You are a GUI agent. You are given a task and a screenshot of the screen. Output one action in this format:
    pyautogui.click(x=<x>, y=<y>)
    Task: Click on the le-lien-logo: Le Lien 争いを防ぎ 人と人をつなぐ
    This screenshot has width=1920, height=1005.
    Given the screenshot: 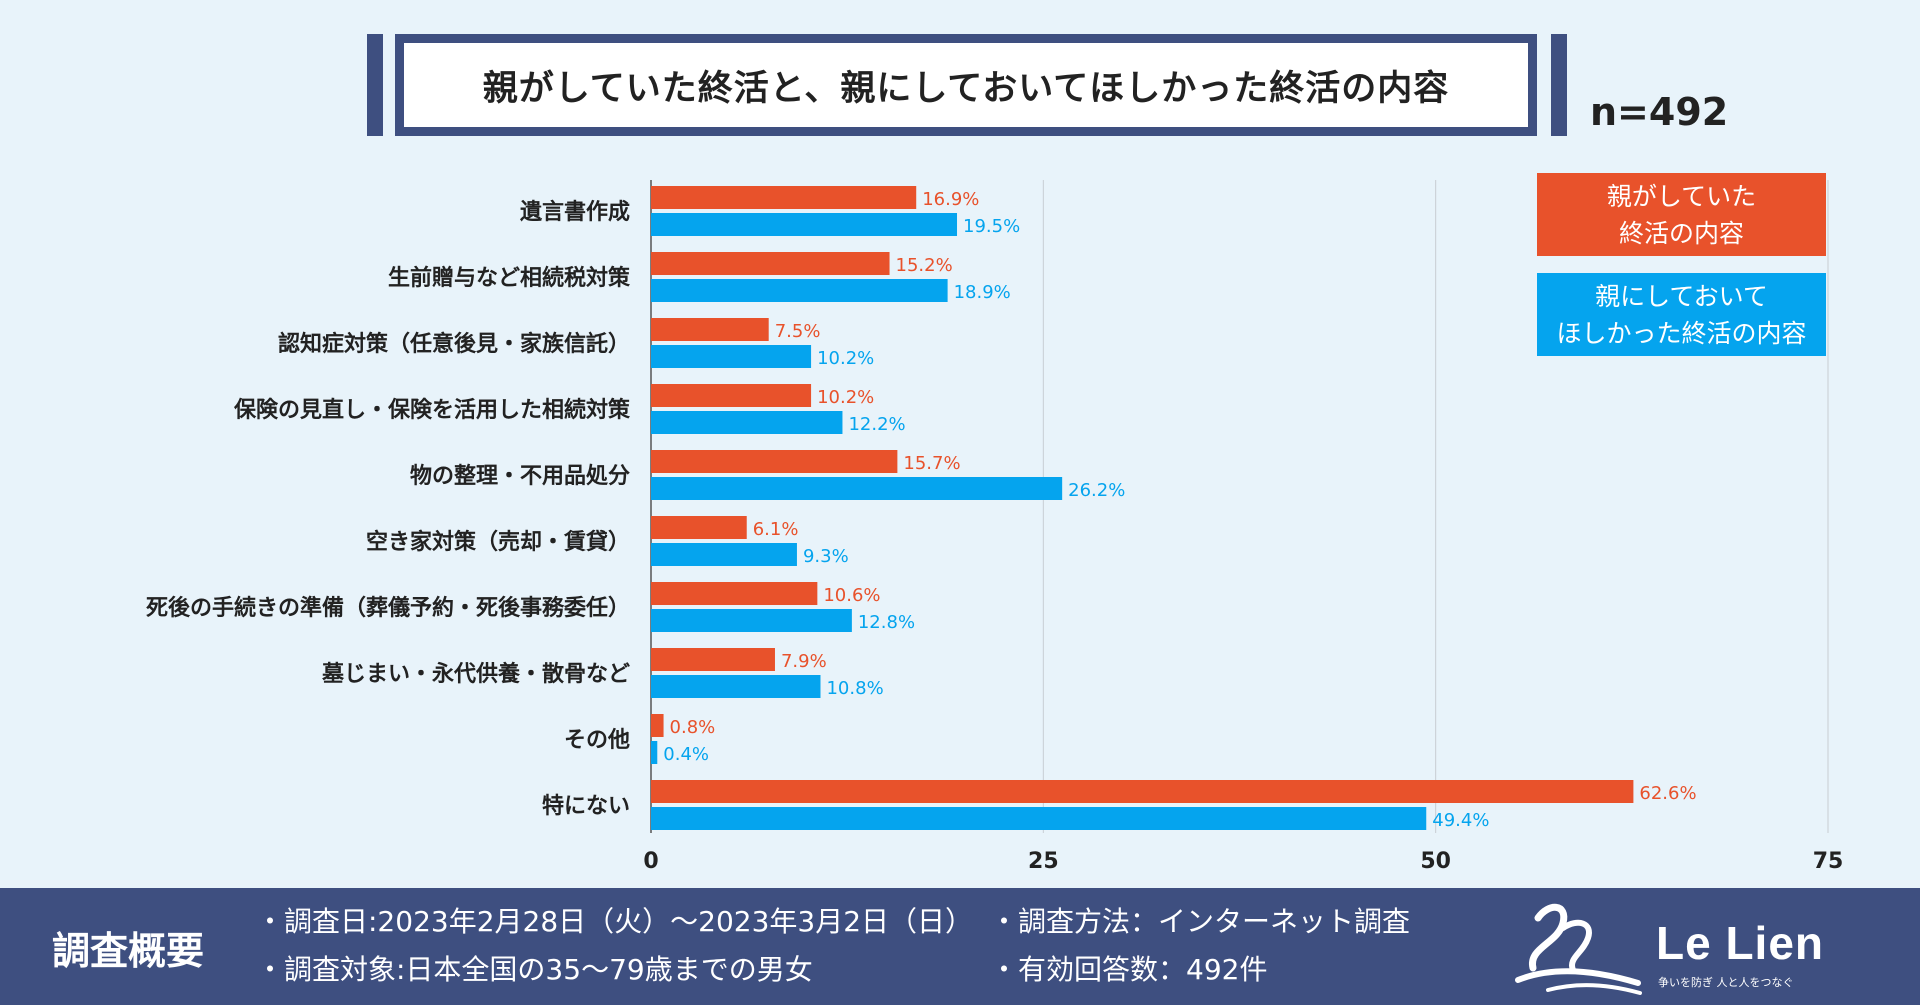 What is the action you would take?
    pyautogui.click(x=1678, y=948)
    